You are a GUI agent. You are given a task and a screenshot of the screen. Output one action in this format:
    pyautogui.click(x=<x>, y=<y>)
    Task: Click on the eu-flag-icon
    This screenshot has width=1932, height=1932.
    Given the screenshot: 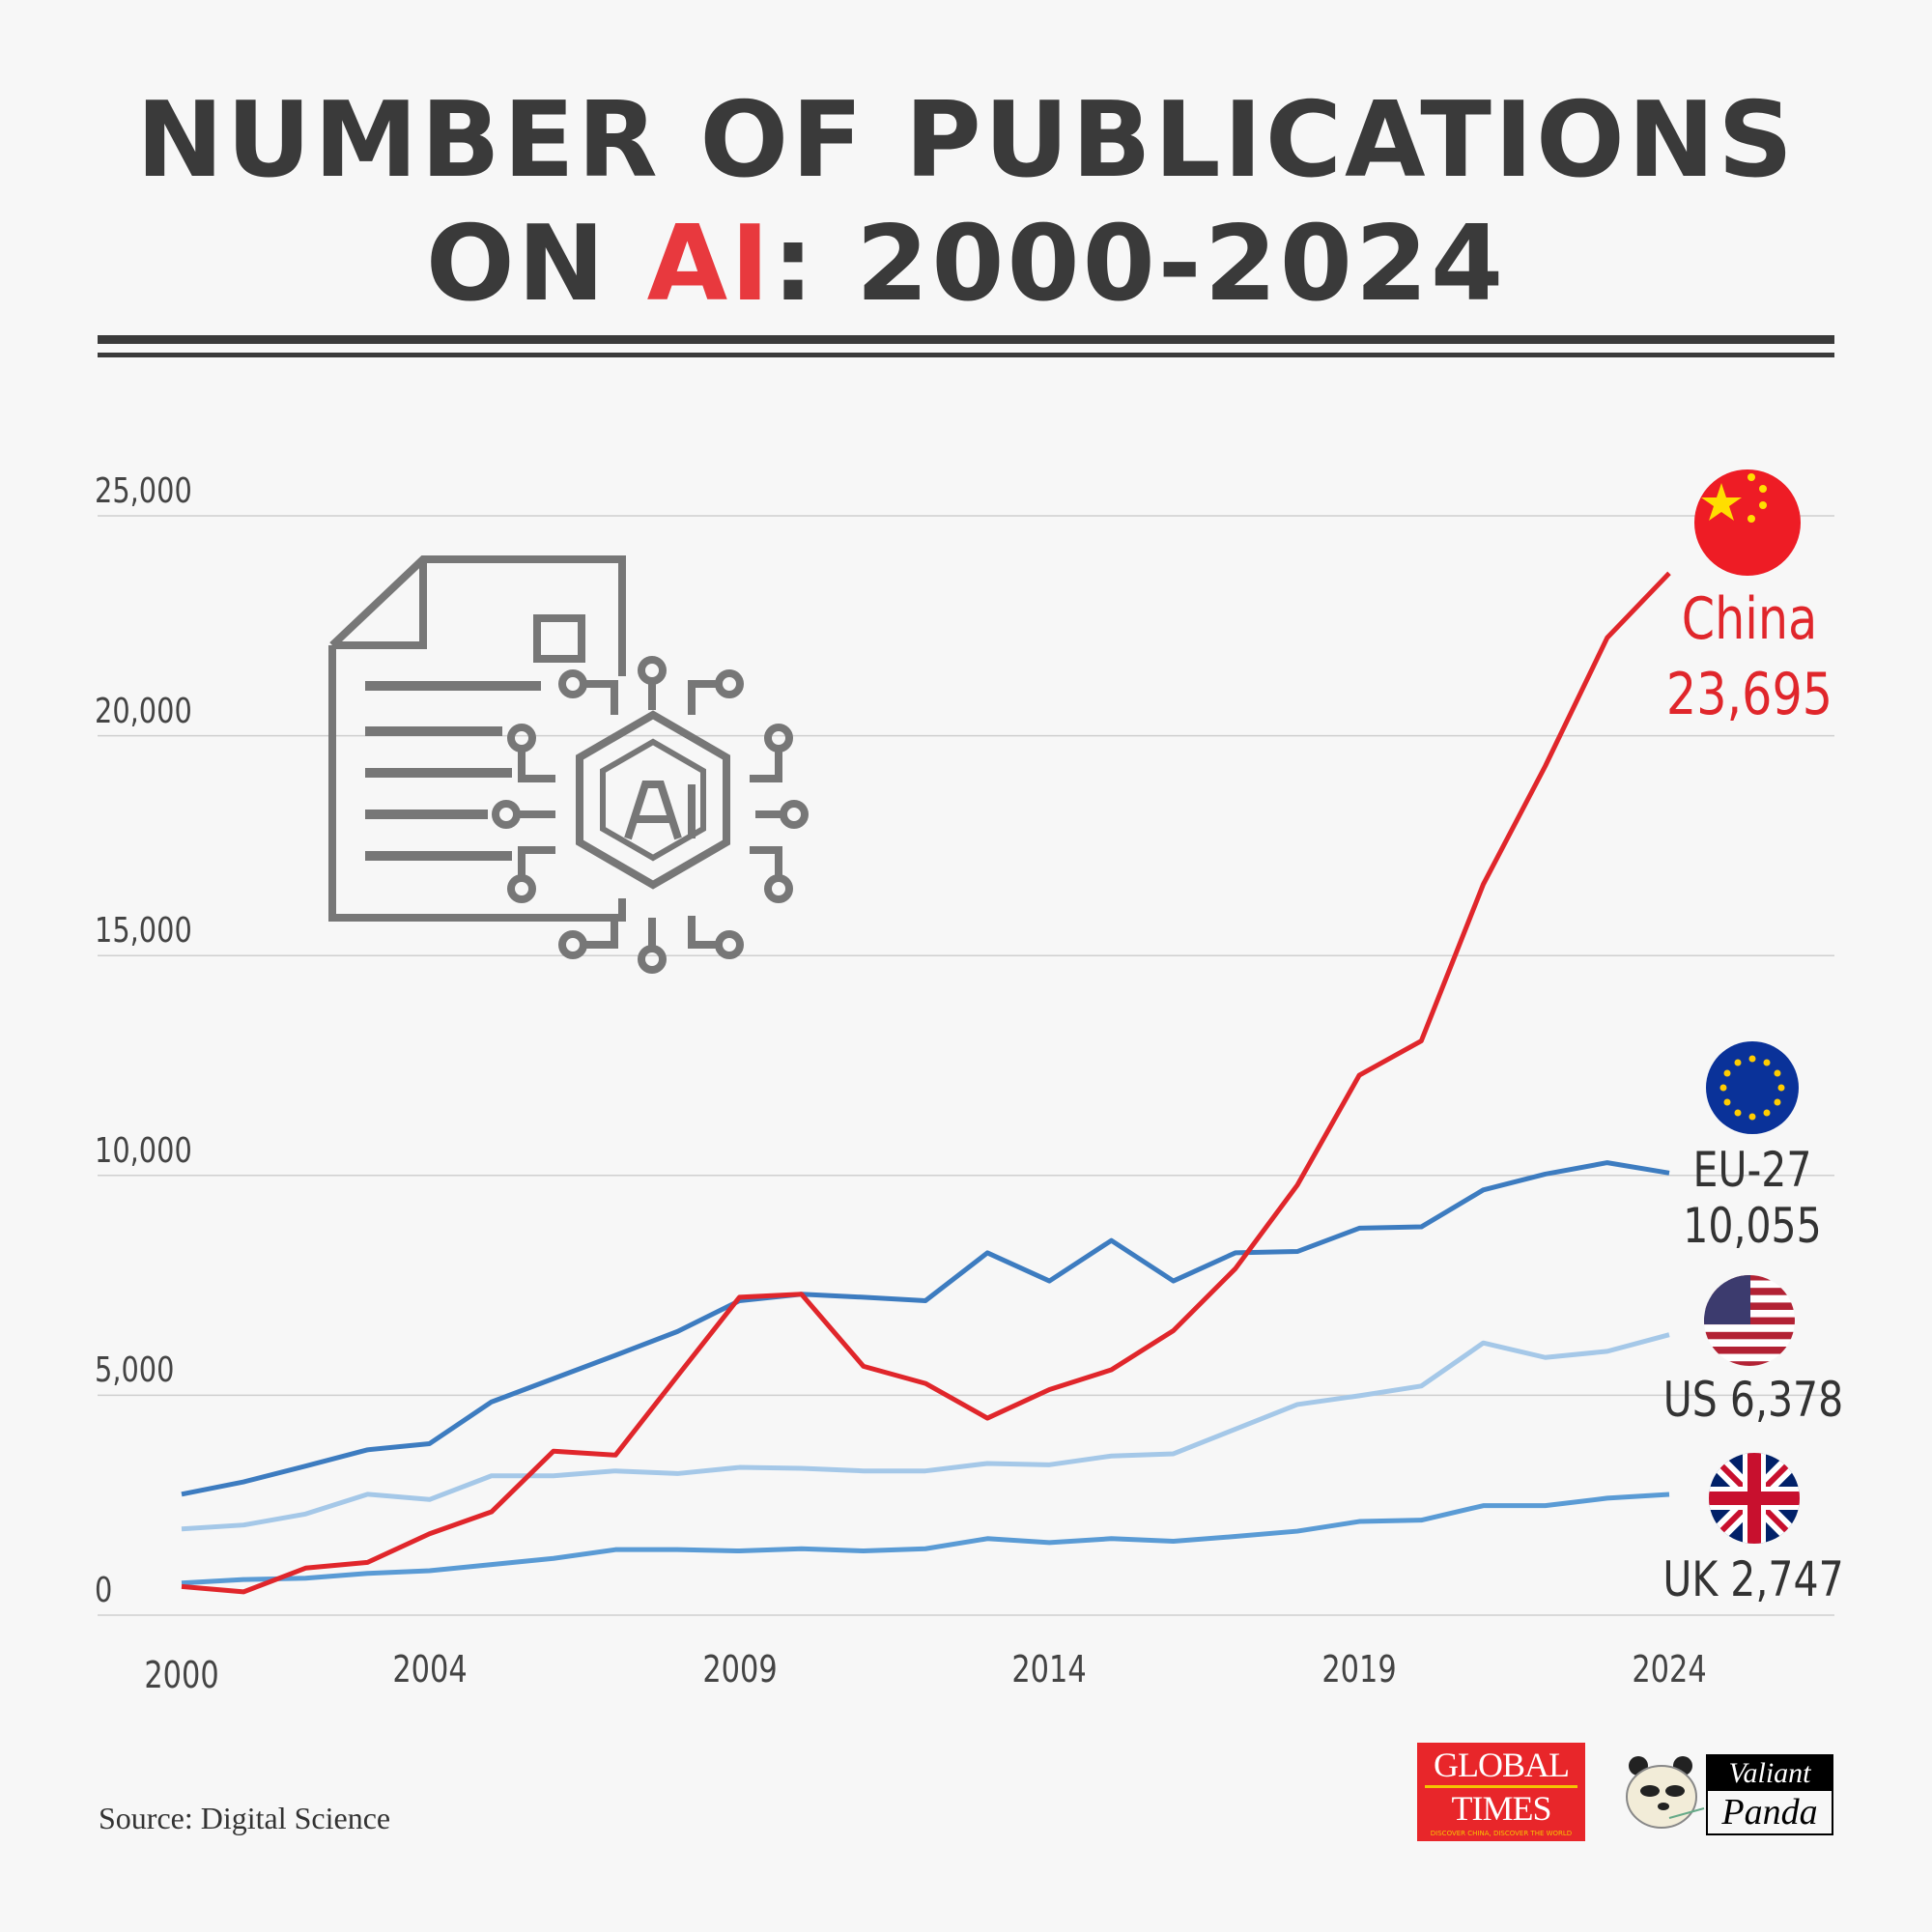 What is the action you would take?
    pyautogui.click(x=1752, y=1087)
    